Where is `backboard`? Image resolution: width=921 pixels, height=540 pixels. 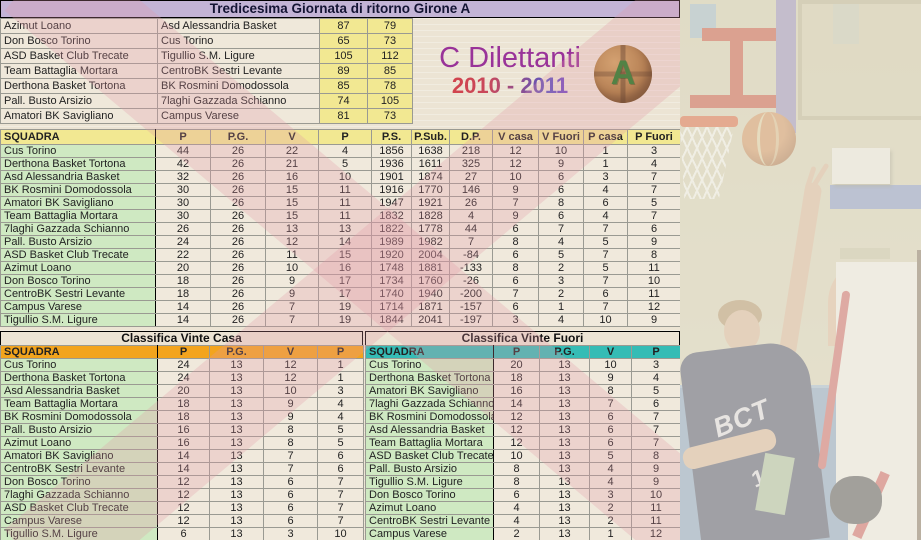 backboard is located at coordinates (859, 60).